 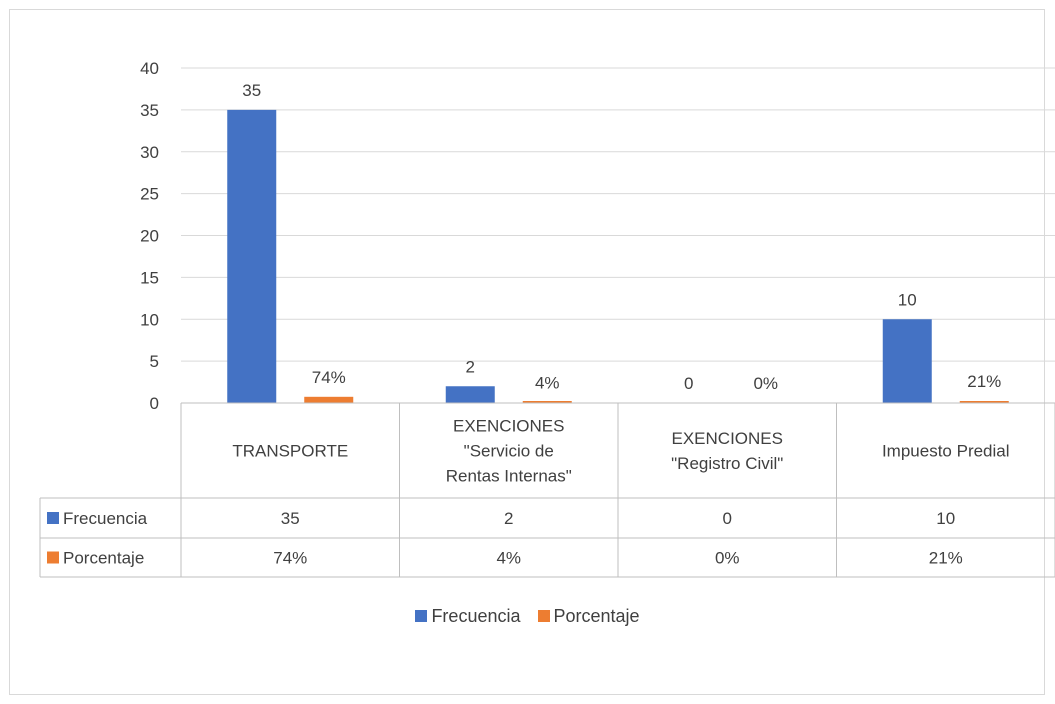 I want to click on data-label: 0%, so click(x=765, y=383).